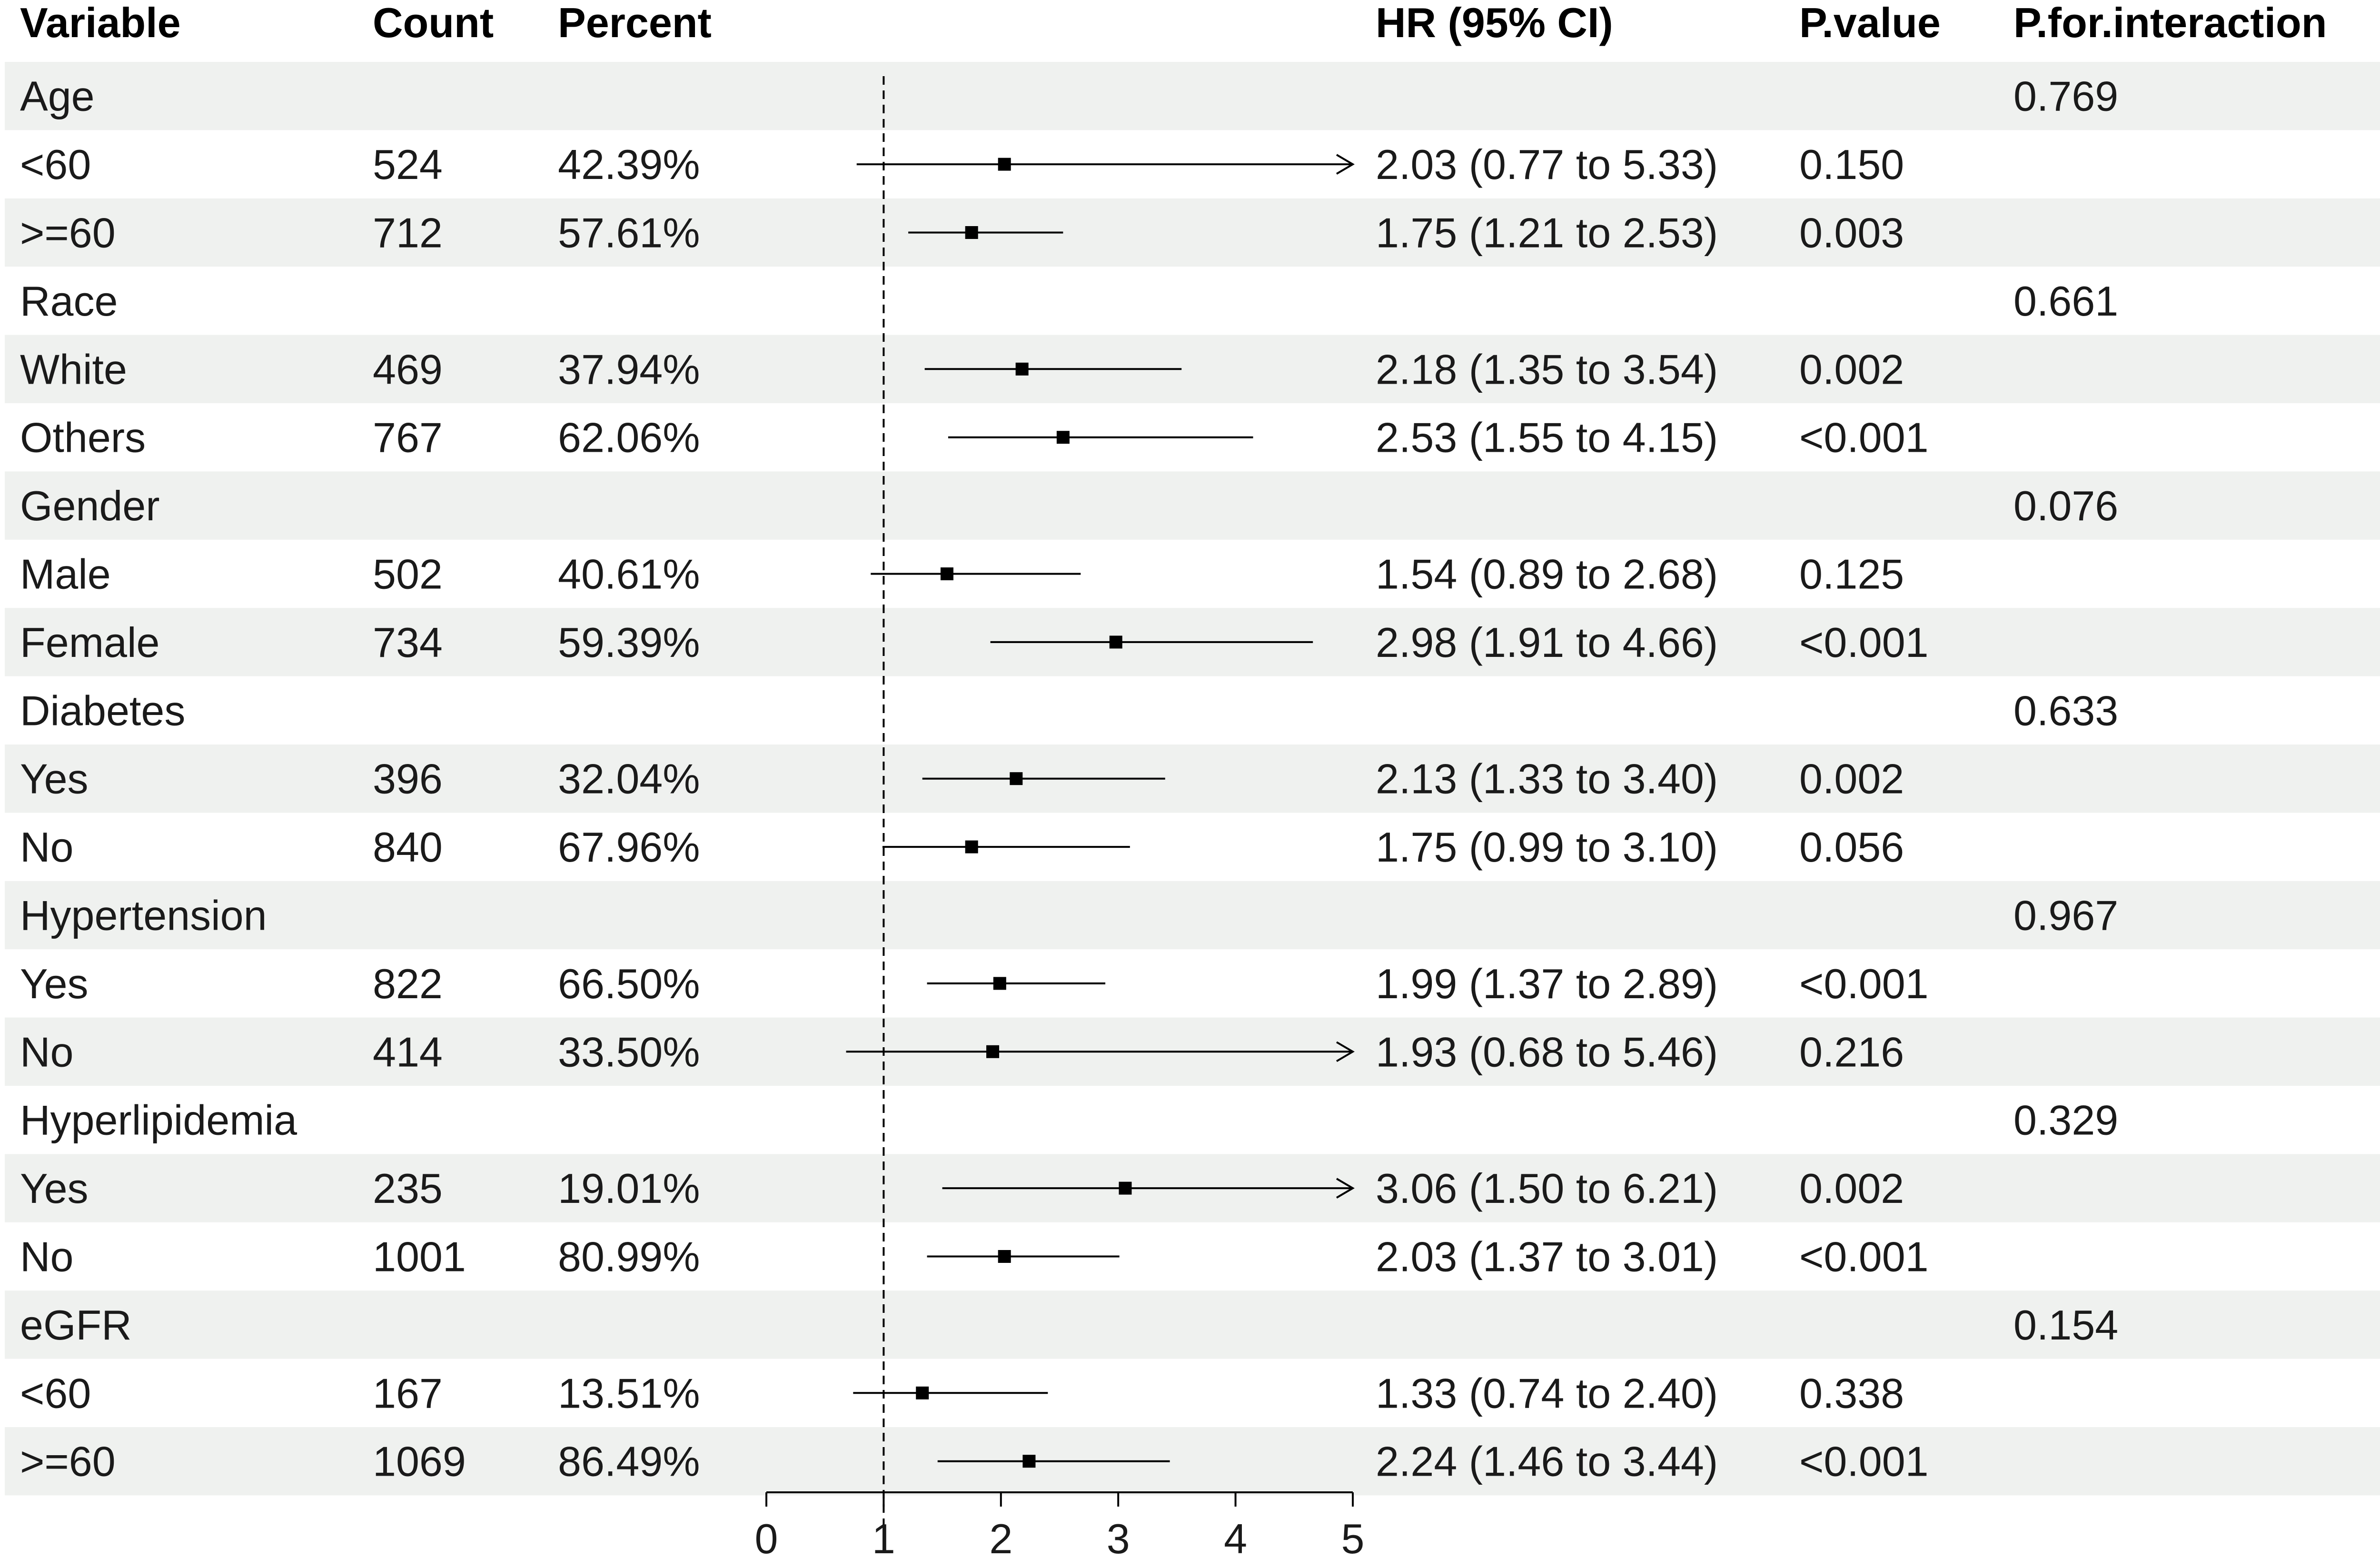 Image resolution: width=2380 pixels, height=1568 pixels. I want to click on percent-cell: 66.50%, so click(629, 984).